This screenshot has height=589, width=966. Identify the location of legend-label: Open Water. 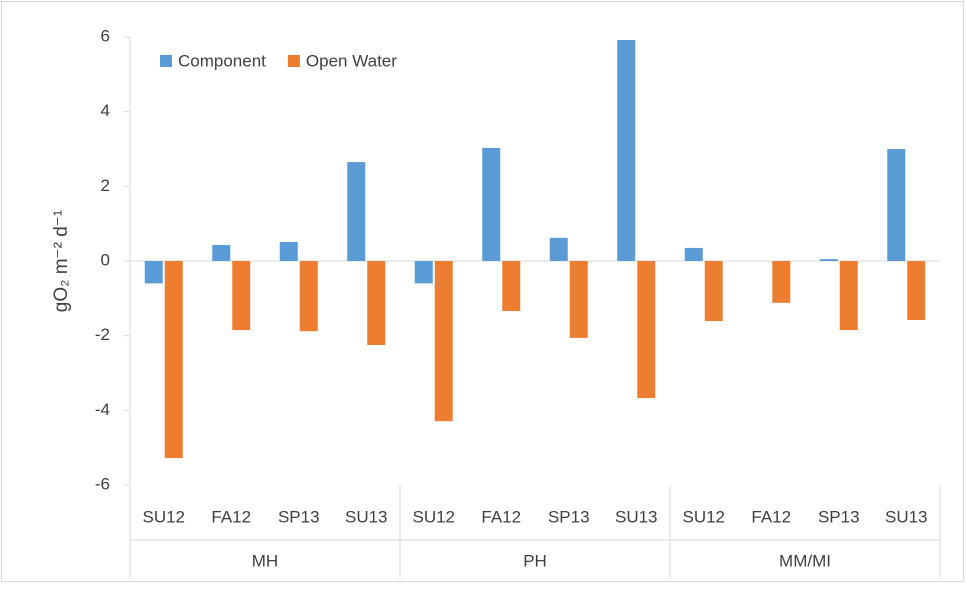
(351, 60).